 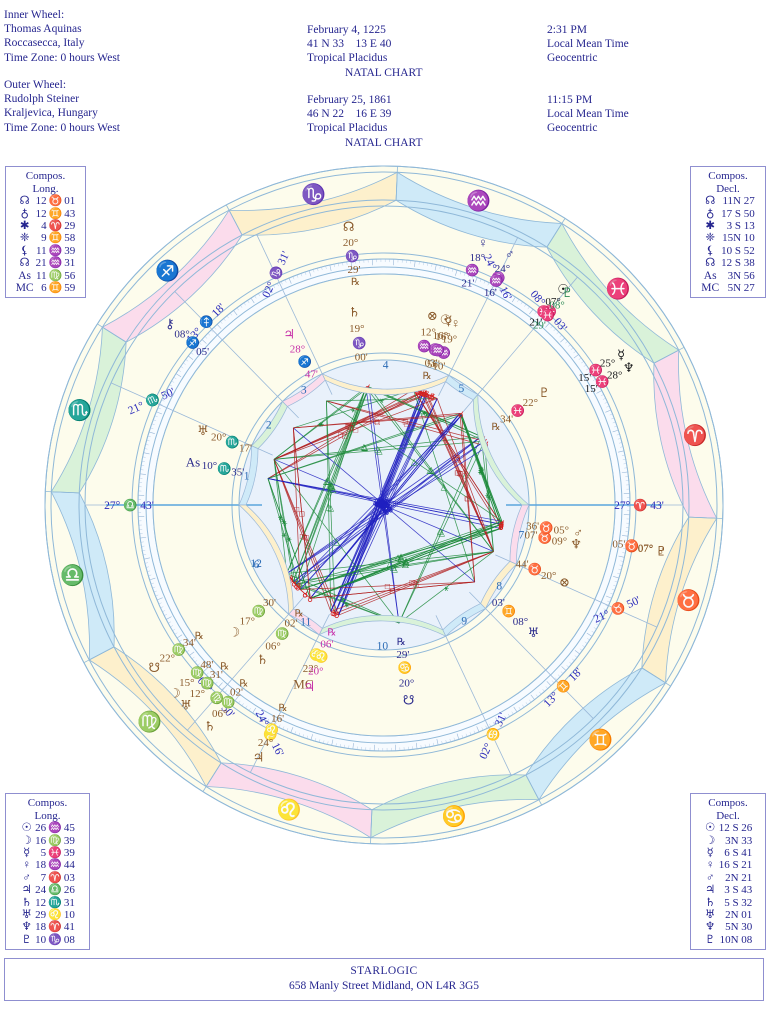 What do you see at coordinates (62, 127) in the screenshot?
I see `outer-wheel-timezone: Time Zone: 0 hours West` at bounding box center [62, 127].